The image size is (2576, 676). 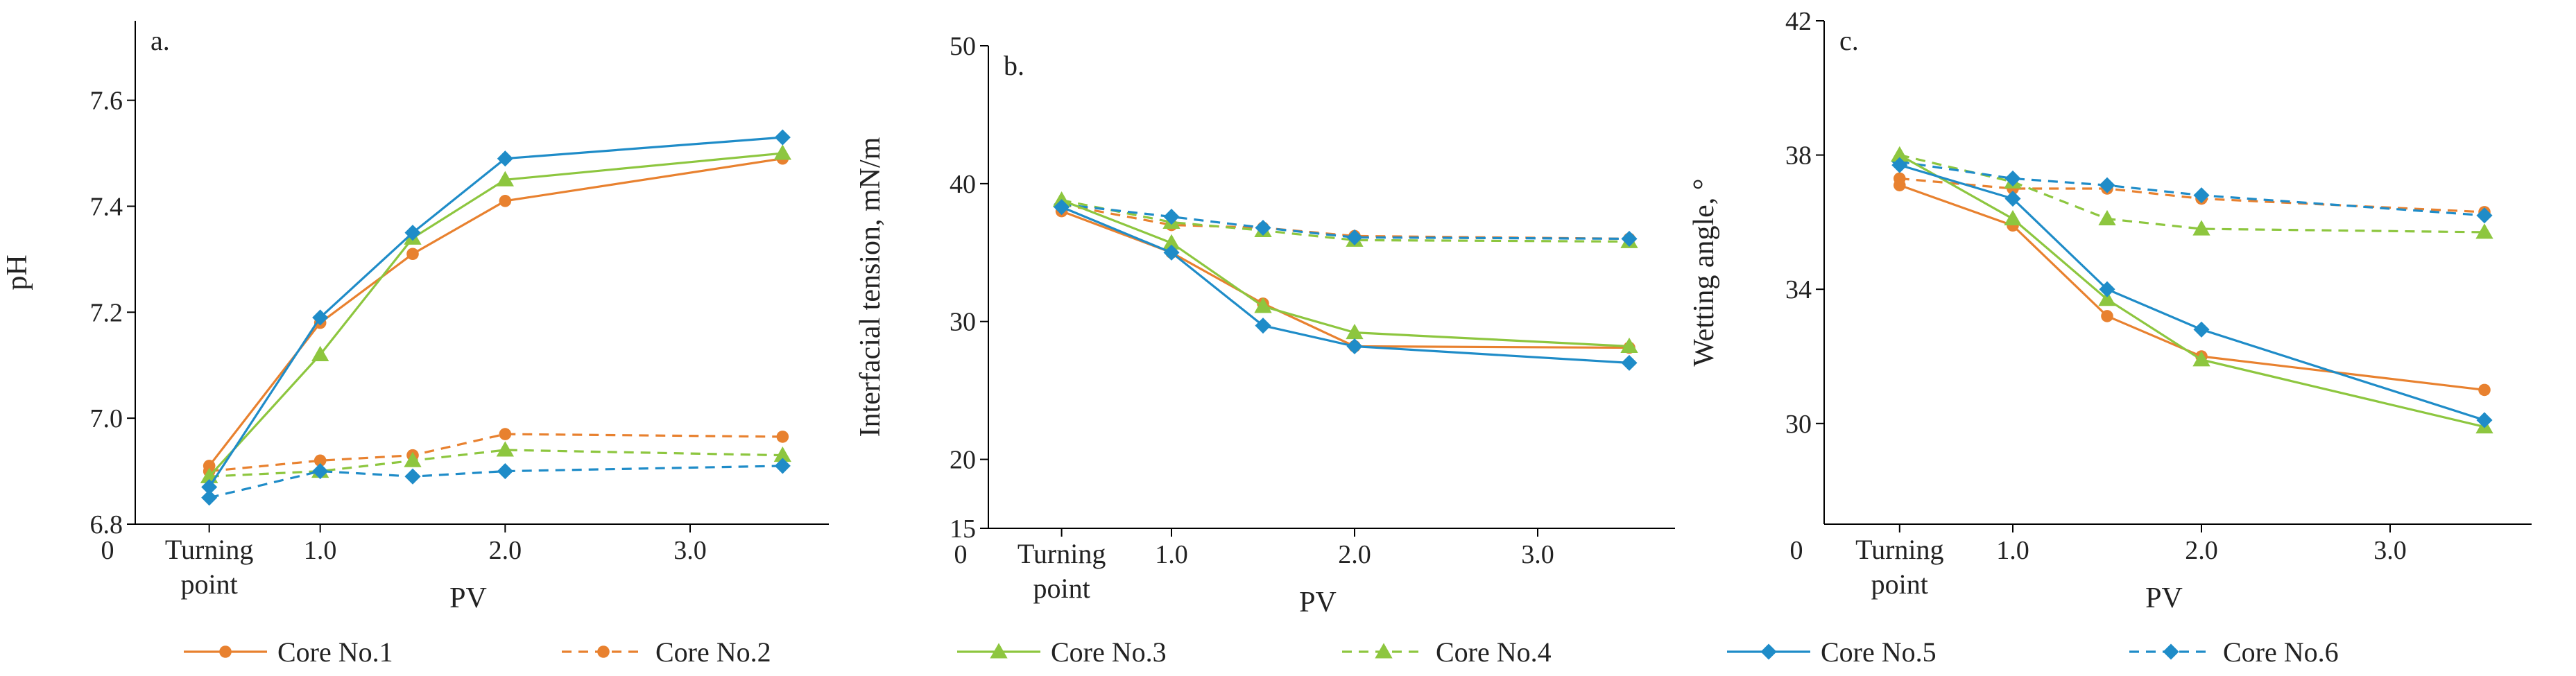 I want to click on legend-item: Core No.3, so click(x=1062, y=652).